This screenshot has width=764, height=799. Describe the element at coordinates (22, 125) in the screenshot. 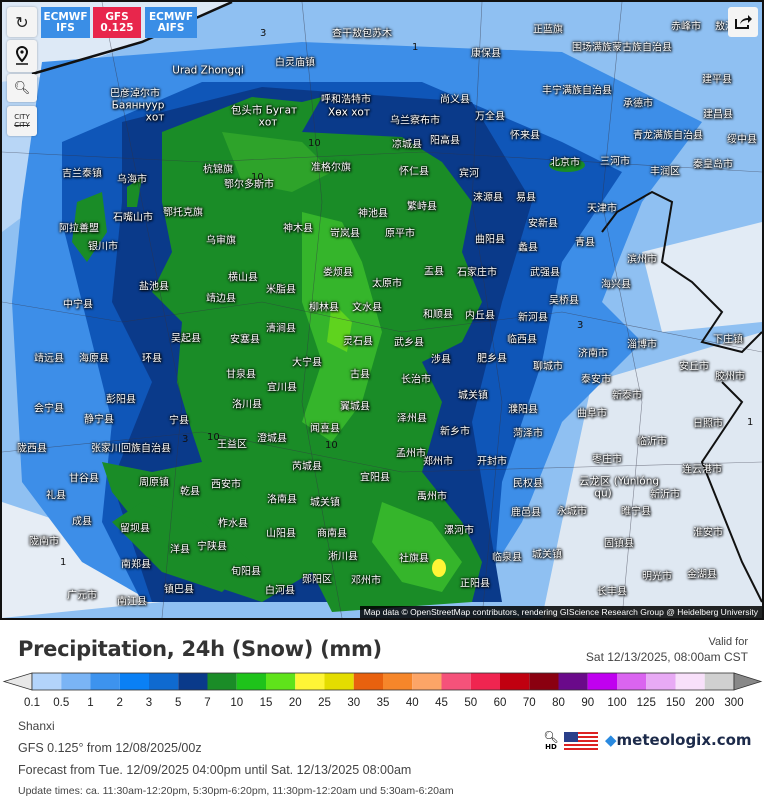

I see `city-label-struck: CITY` at that location.